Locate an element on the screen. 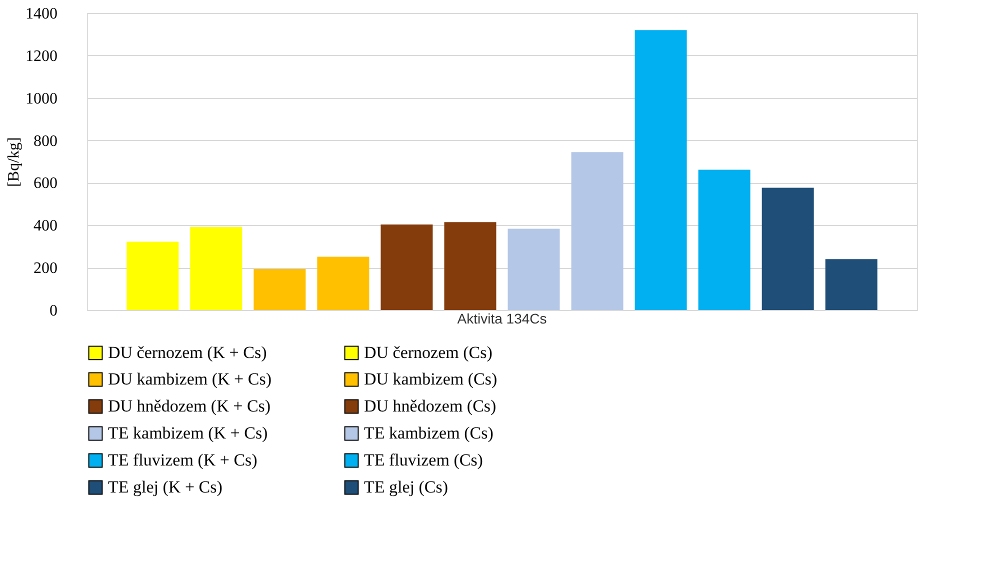  legend-label: DU černozem (Cs) is located at coordinates (428, 352).